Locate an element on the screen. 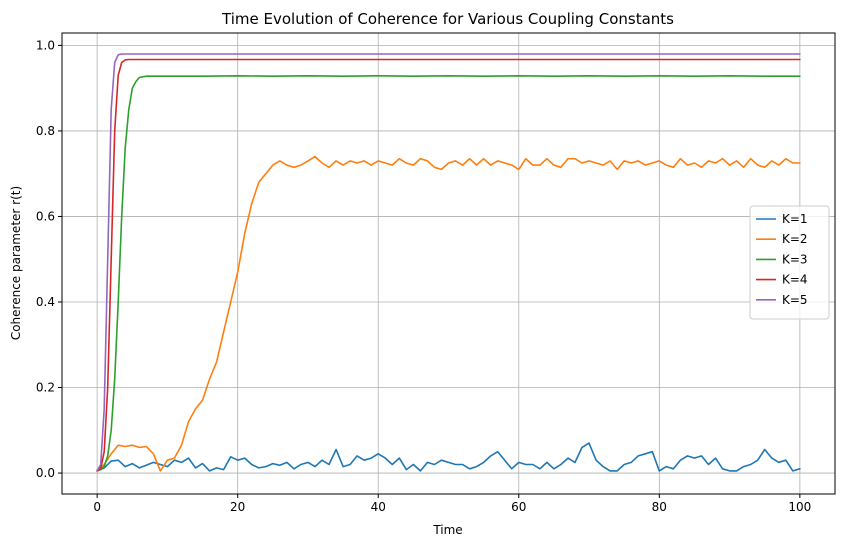 This screenshot has height=547, width=846. x-tick-label: 80 is located at coordinates (659, 507).